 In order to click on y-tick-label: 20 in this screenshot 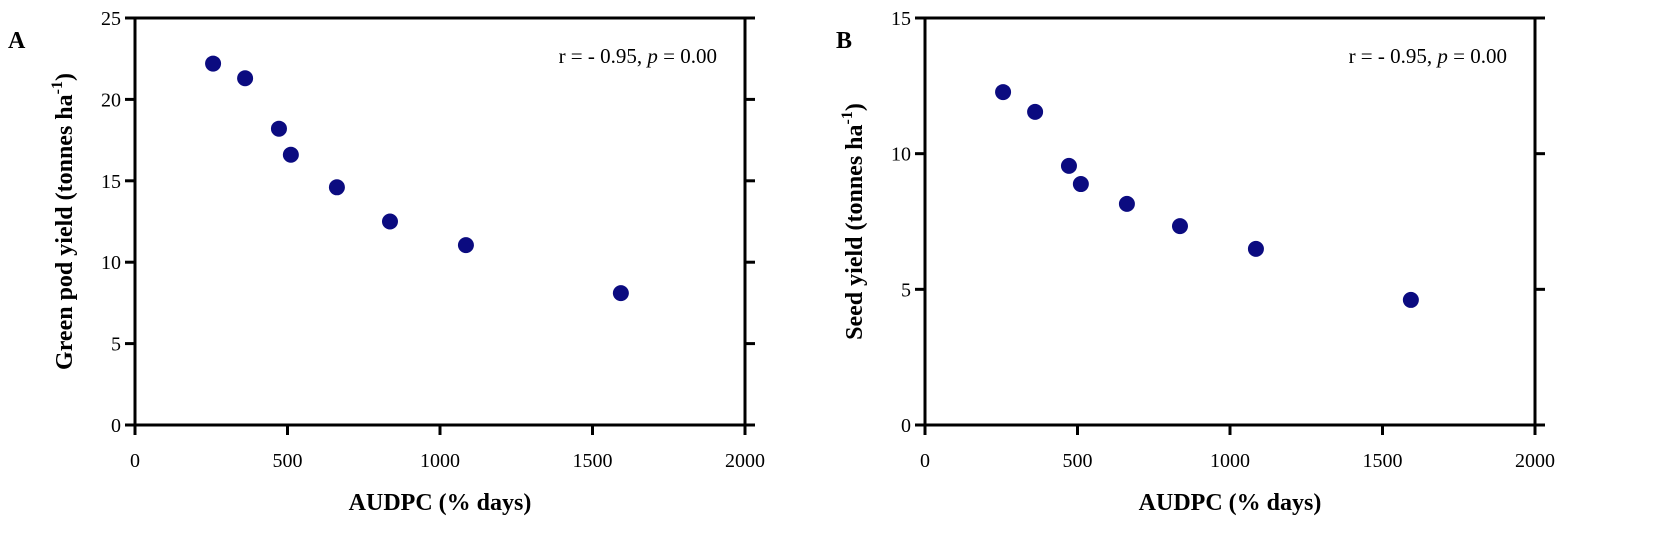, I will do `click(111, 100)`.